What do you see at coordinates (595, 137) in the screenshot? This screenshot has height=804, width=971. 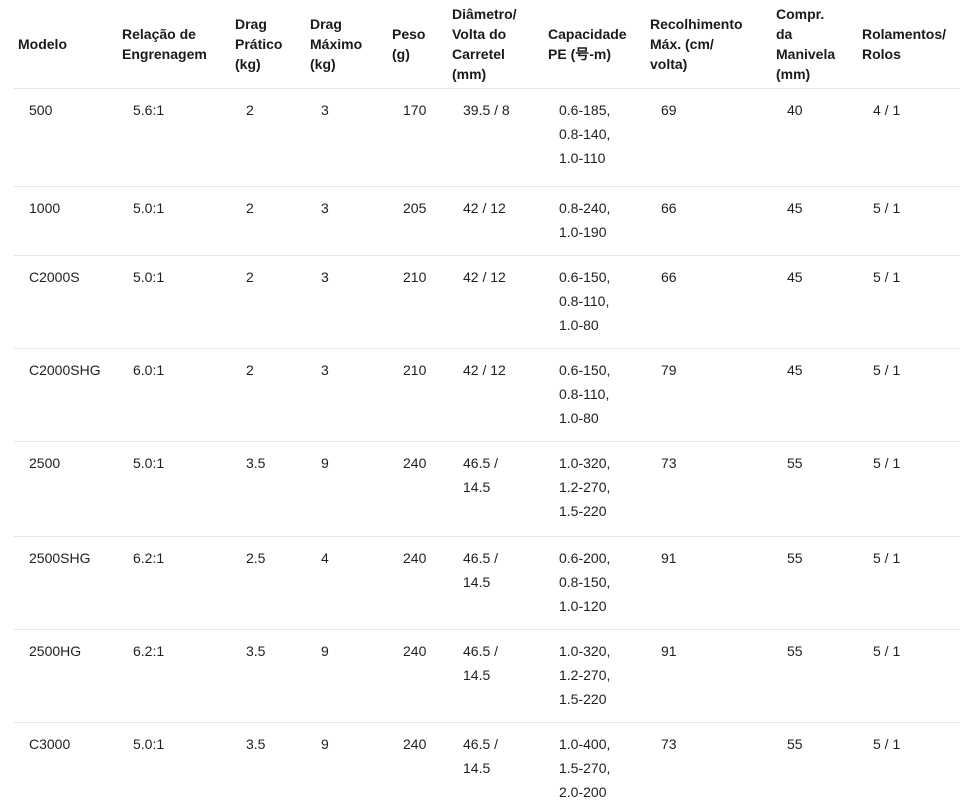 I see `cell-capacidade-pe: 0.6-185, 0.8-140, 1.0-110` at bounding box center [595, 137].